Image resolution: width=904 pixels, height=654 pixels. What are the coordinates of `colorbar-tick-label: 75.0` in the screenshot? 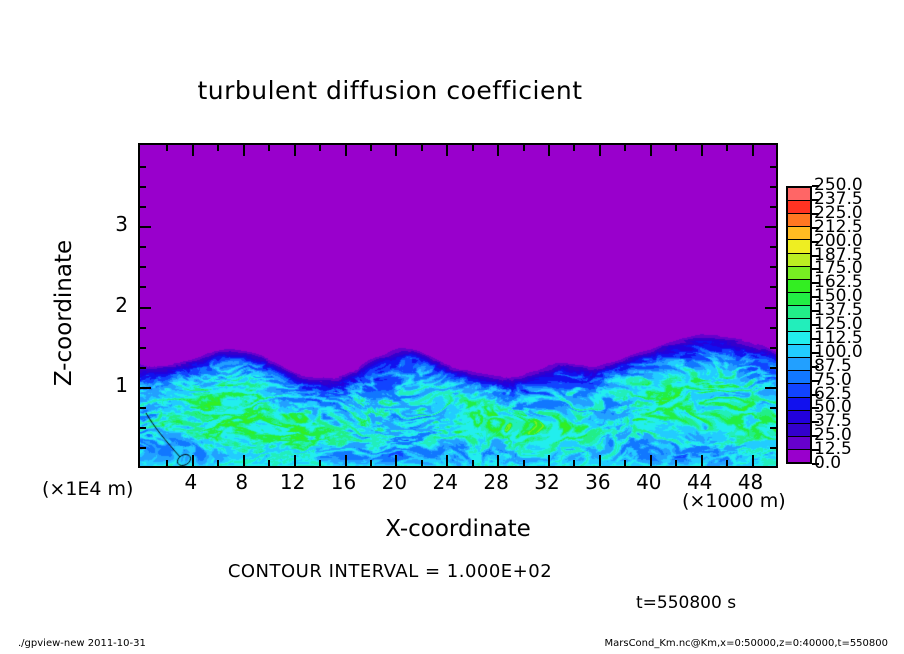 It's located at (833, 379).